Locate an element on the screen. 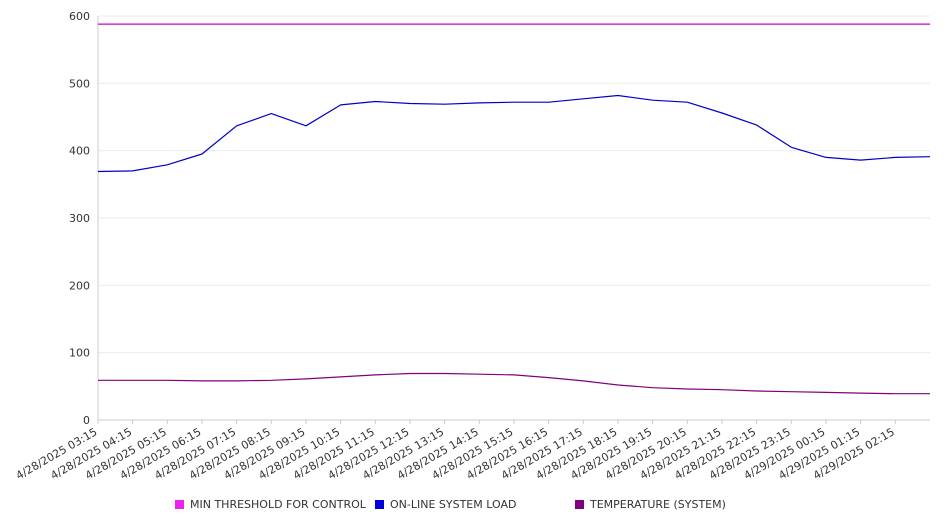  legend-label-threshold: MIN THRESHOLD FOR CONTROL is located at coordinates (278, 504).